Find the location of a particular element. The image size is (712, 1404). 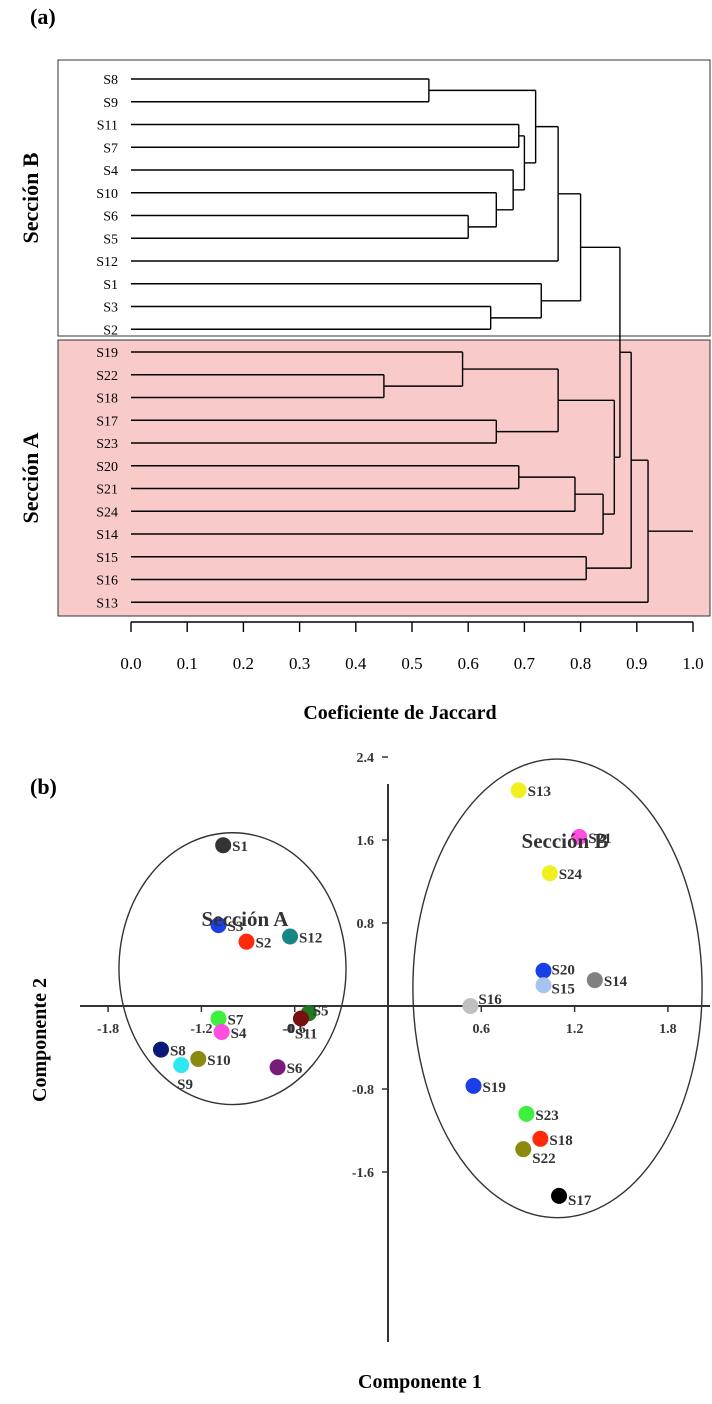

point-S11 is located at coordinates (300, 1018).